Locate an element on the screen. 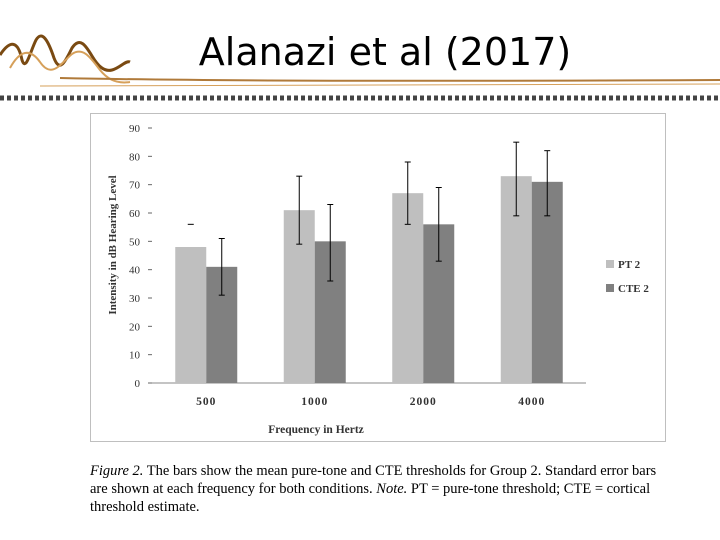 This screenshot has width=720, height=540. y-tick-label: 90 is located at coordinates (135, 129).